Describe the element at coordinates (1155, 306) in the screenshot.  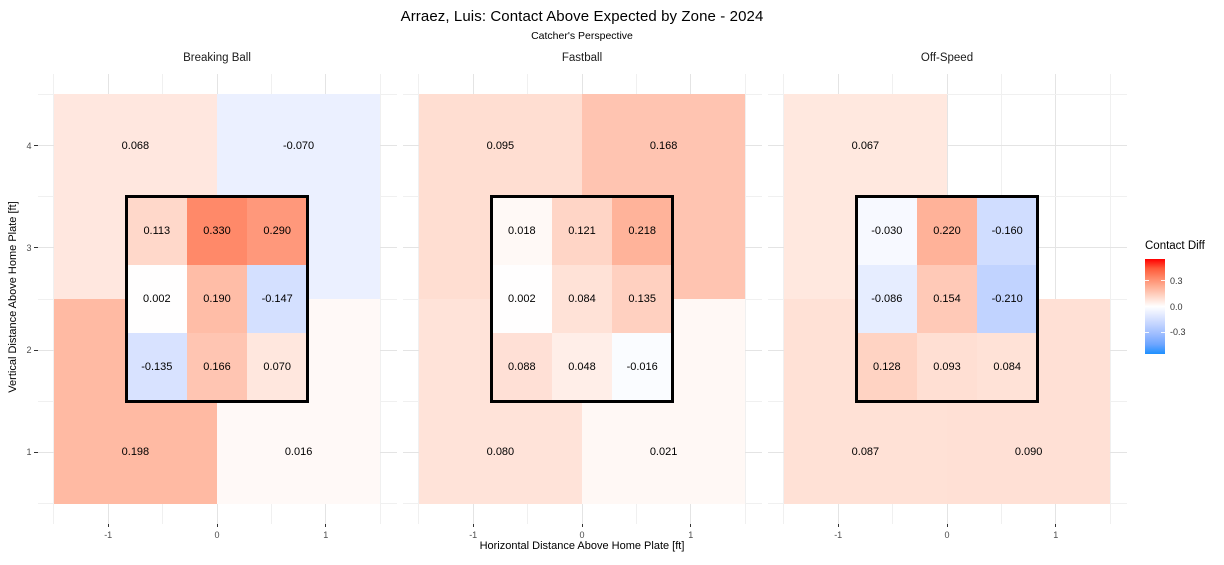
I see `legend-colorbar` at that location.